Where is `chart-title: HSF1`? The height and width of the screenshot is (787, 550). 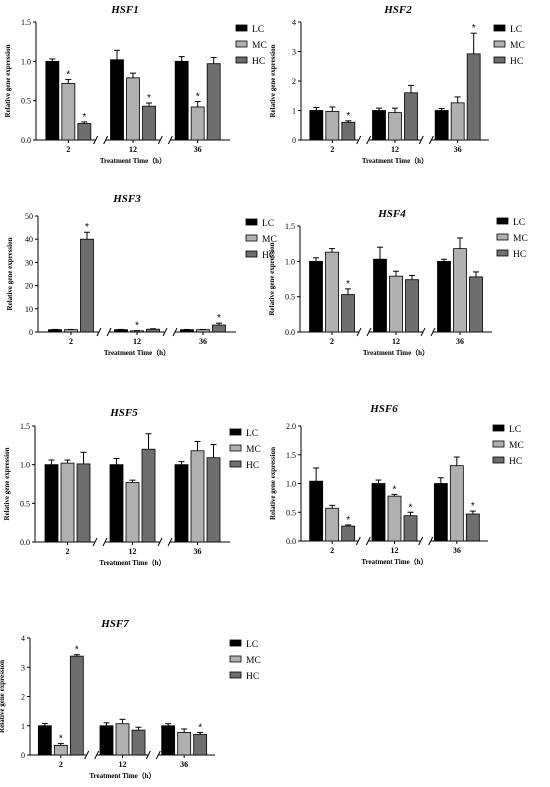 chart-title: HSF1 is located at coordinates (124, 10).